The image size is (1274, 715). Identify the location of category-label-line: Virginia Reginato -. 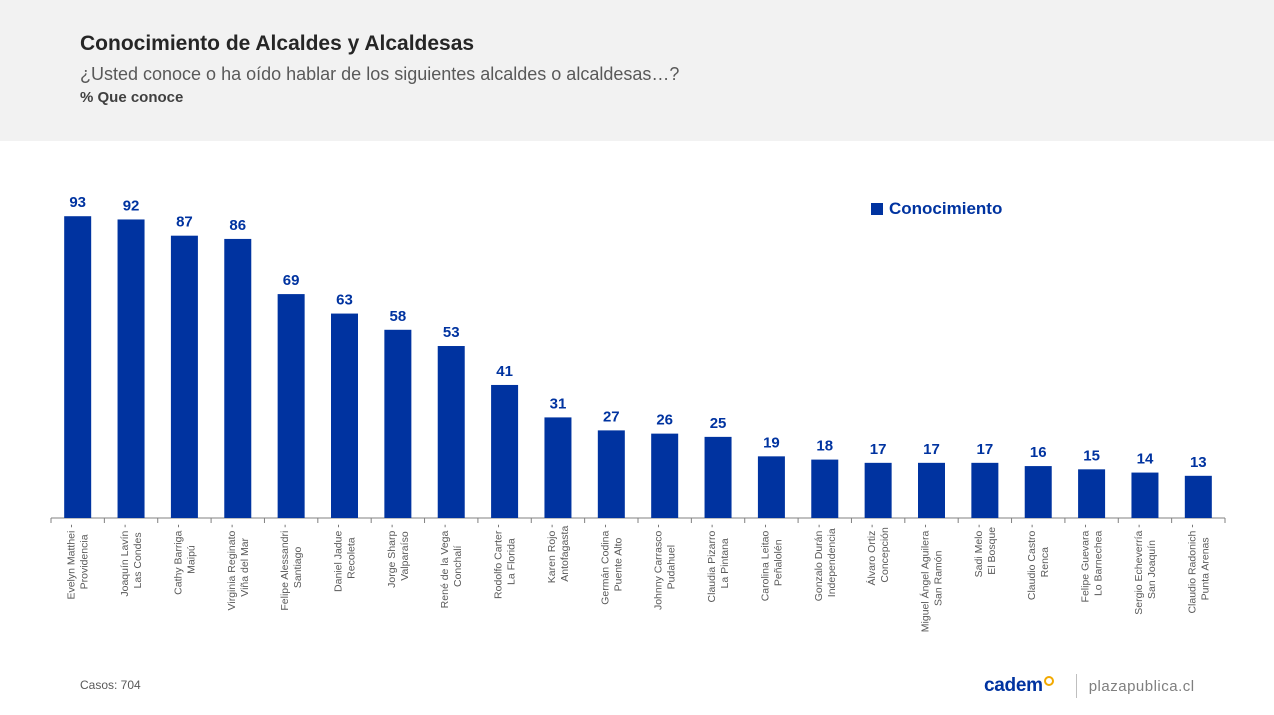
(232, 567).